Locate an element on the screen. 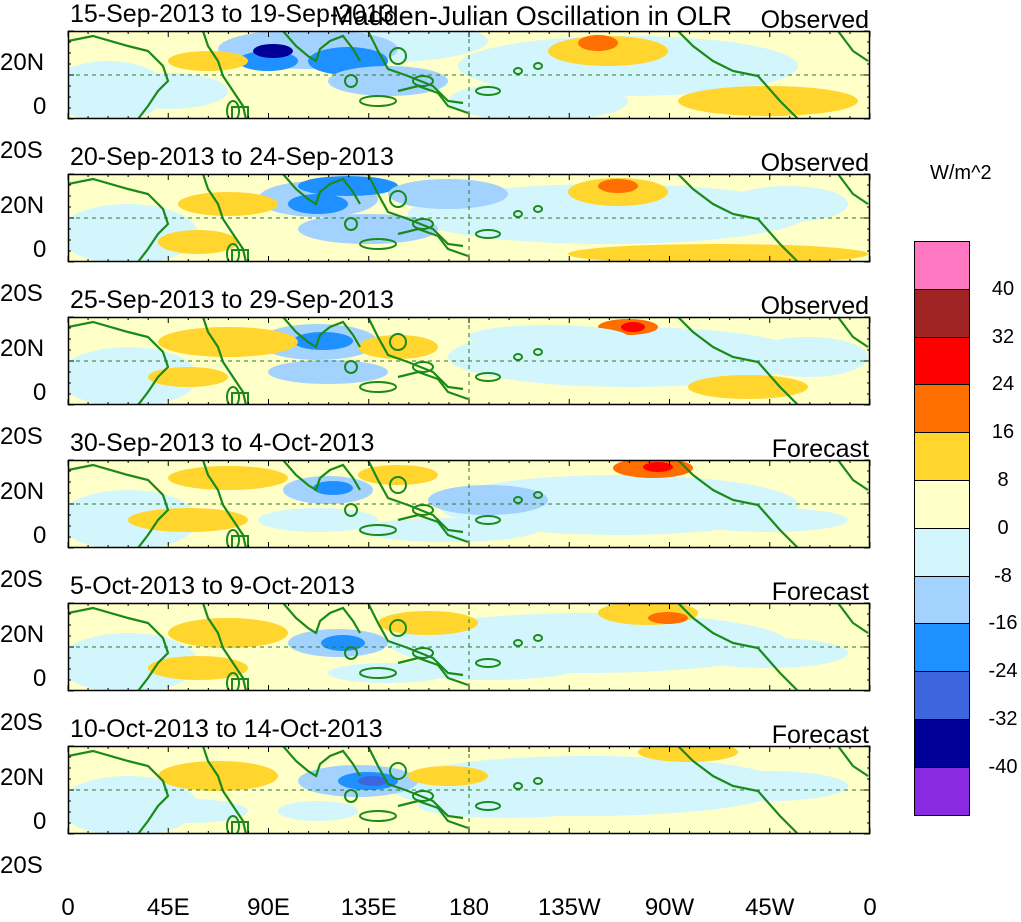  colorbar-level-label: -8 is located at coordinates (1003, 575).